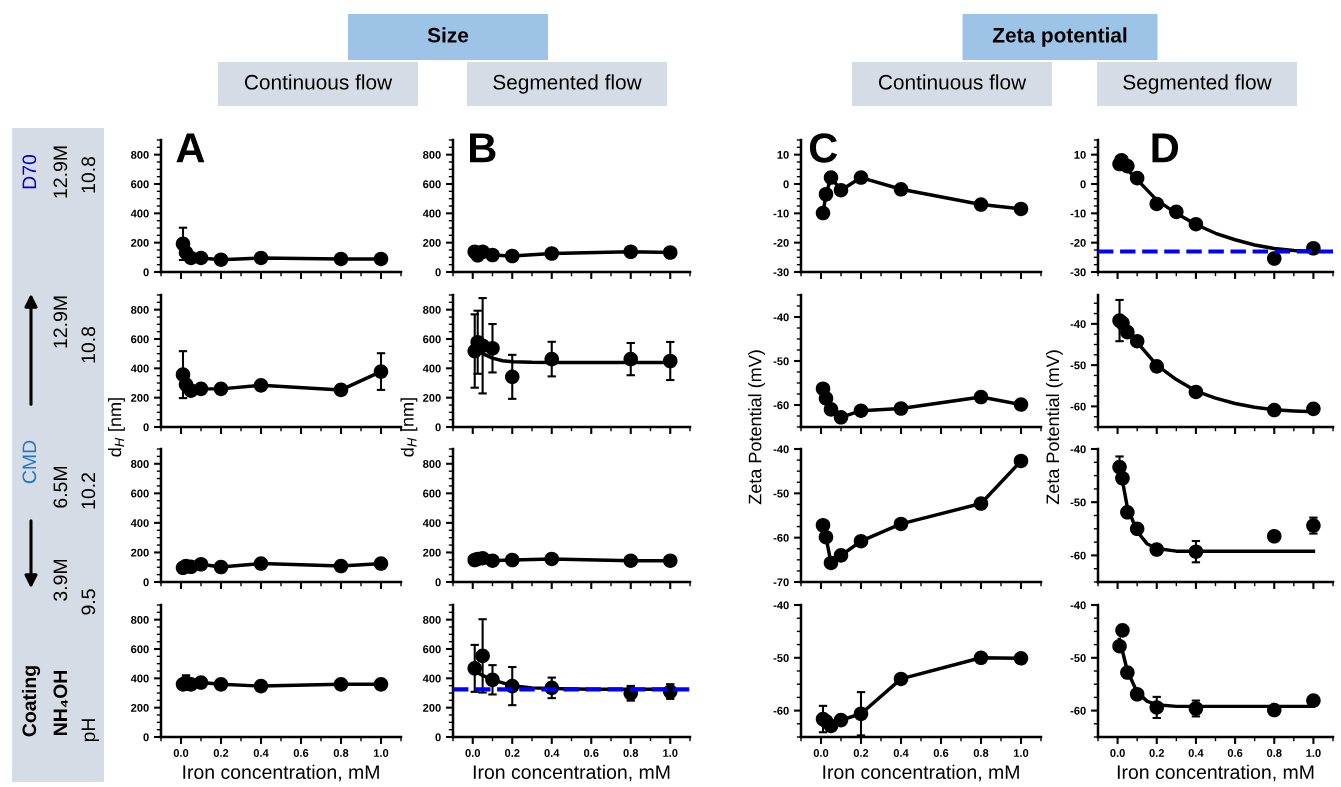 The height and width of the screenshot is (787, 1341). Describe the element at coordinates (781, 582) in the screenshot. I see `y-tick-label: -70` at that location.